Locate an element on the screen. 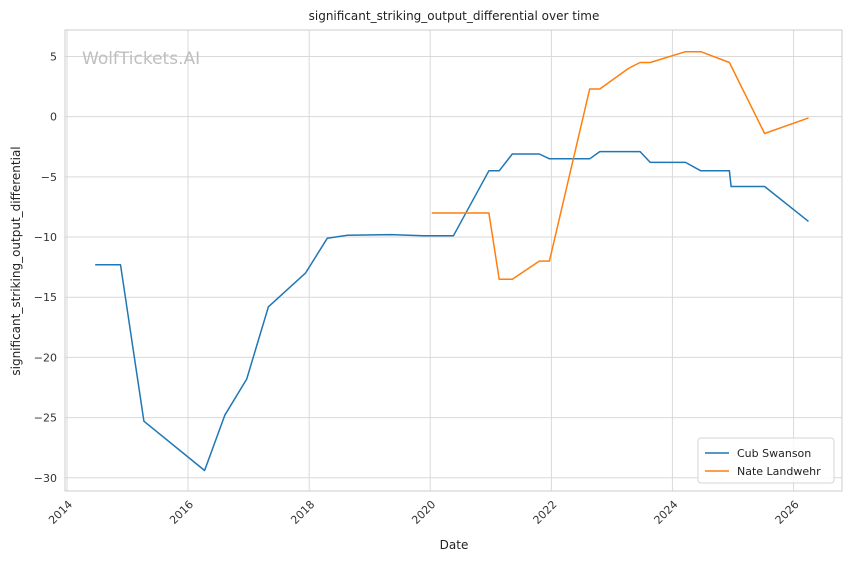 This screenshot has width=850, height=561. legend-label-cub-swanson: Cub Swanson is located at coordinates (774, 453).